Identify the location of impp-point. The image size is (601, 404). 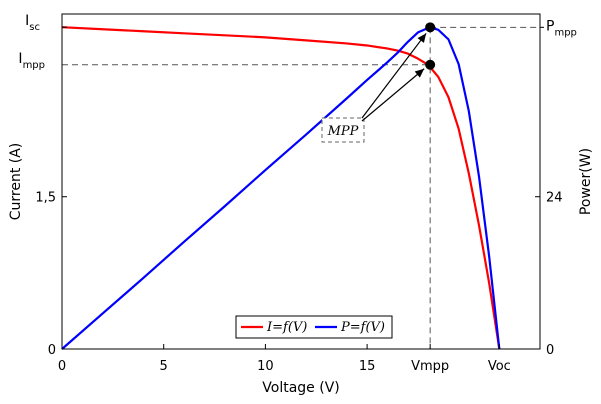
(430, 64).